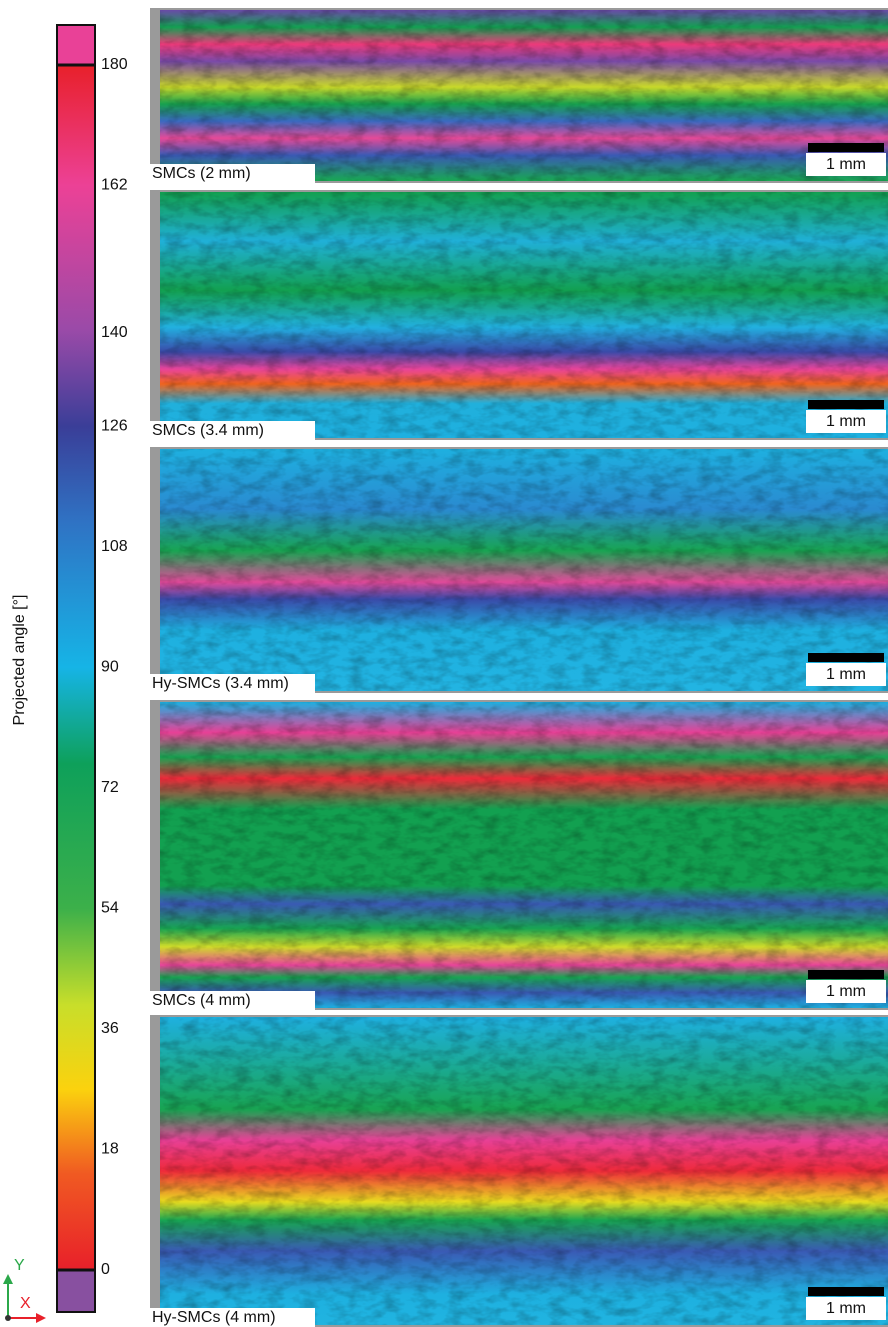  I want to click on image-panel: SMCs (2 mm) 1 mm, so click(519, 95).